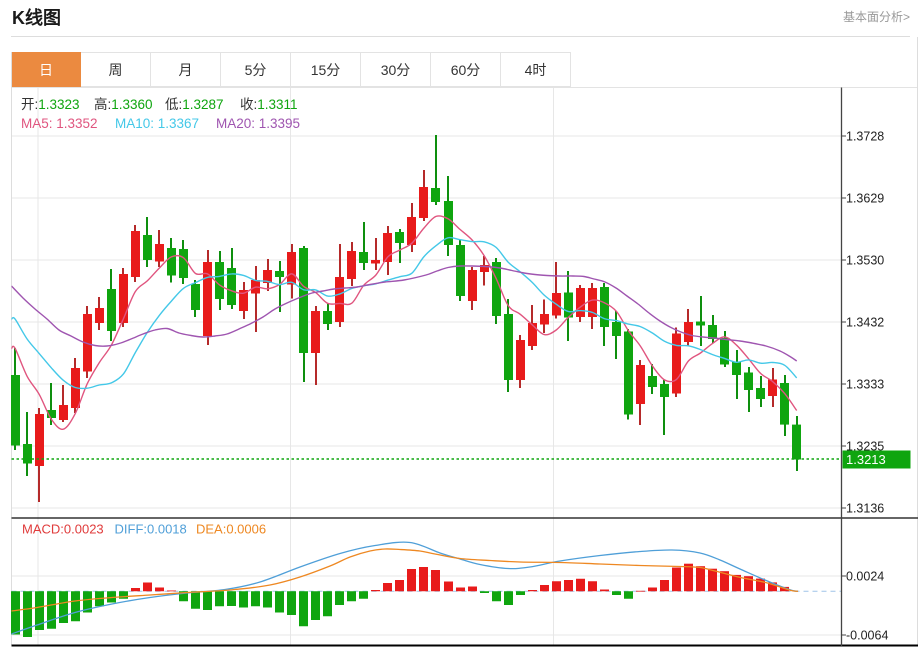  Describe the element at coordinates (866, 459) in the screenshot. I see `svg-text: 1.3213` at that location.